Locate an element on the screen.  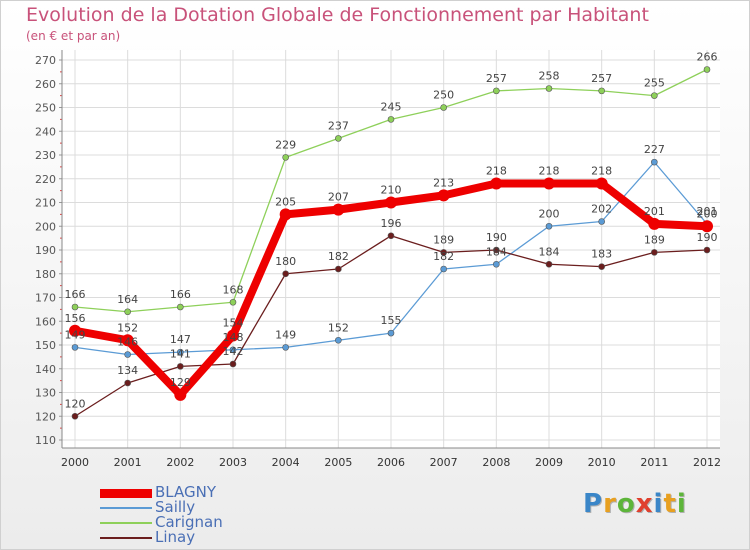
data-label-carignan: 245 is located at coordinates (391, 106).